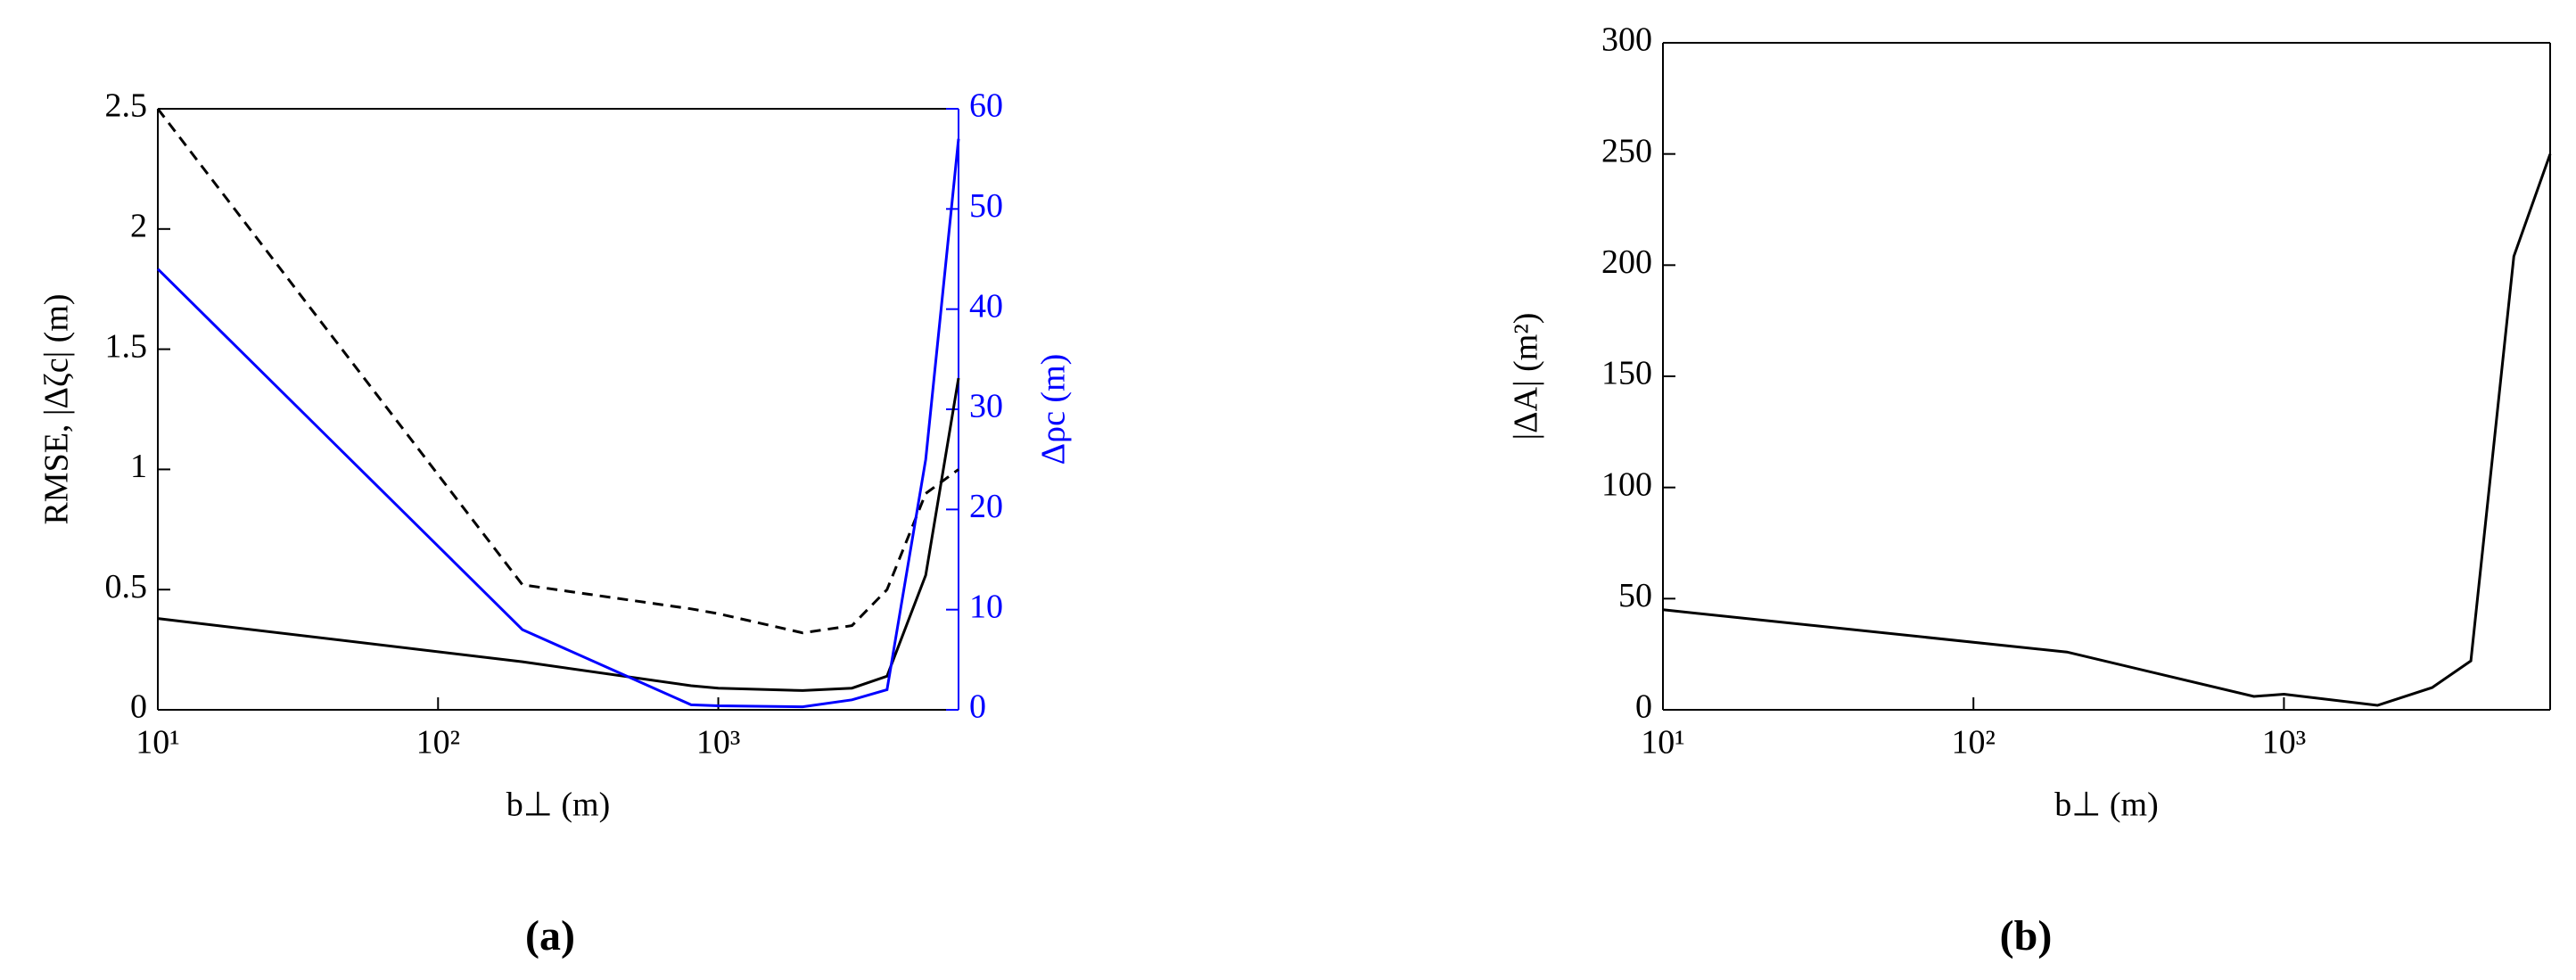 The height and width of the screenshot is (980, 2576). Describe the element at coordinates (1626, 150) in the screenshot. I see `y-tick-label: 250` at that location.